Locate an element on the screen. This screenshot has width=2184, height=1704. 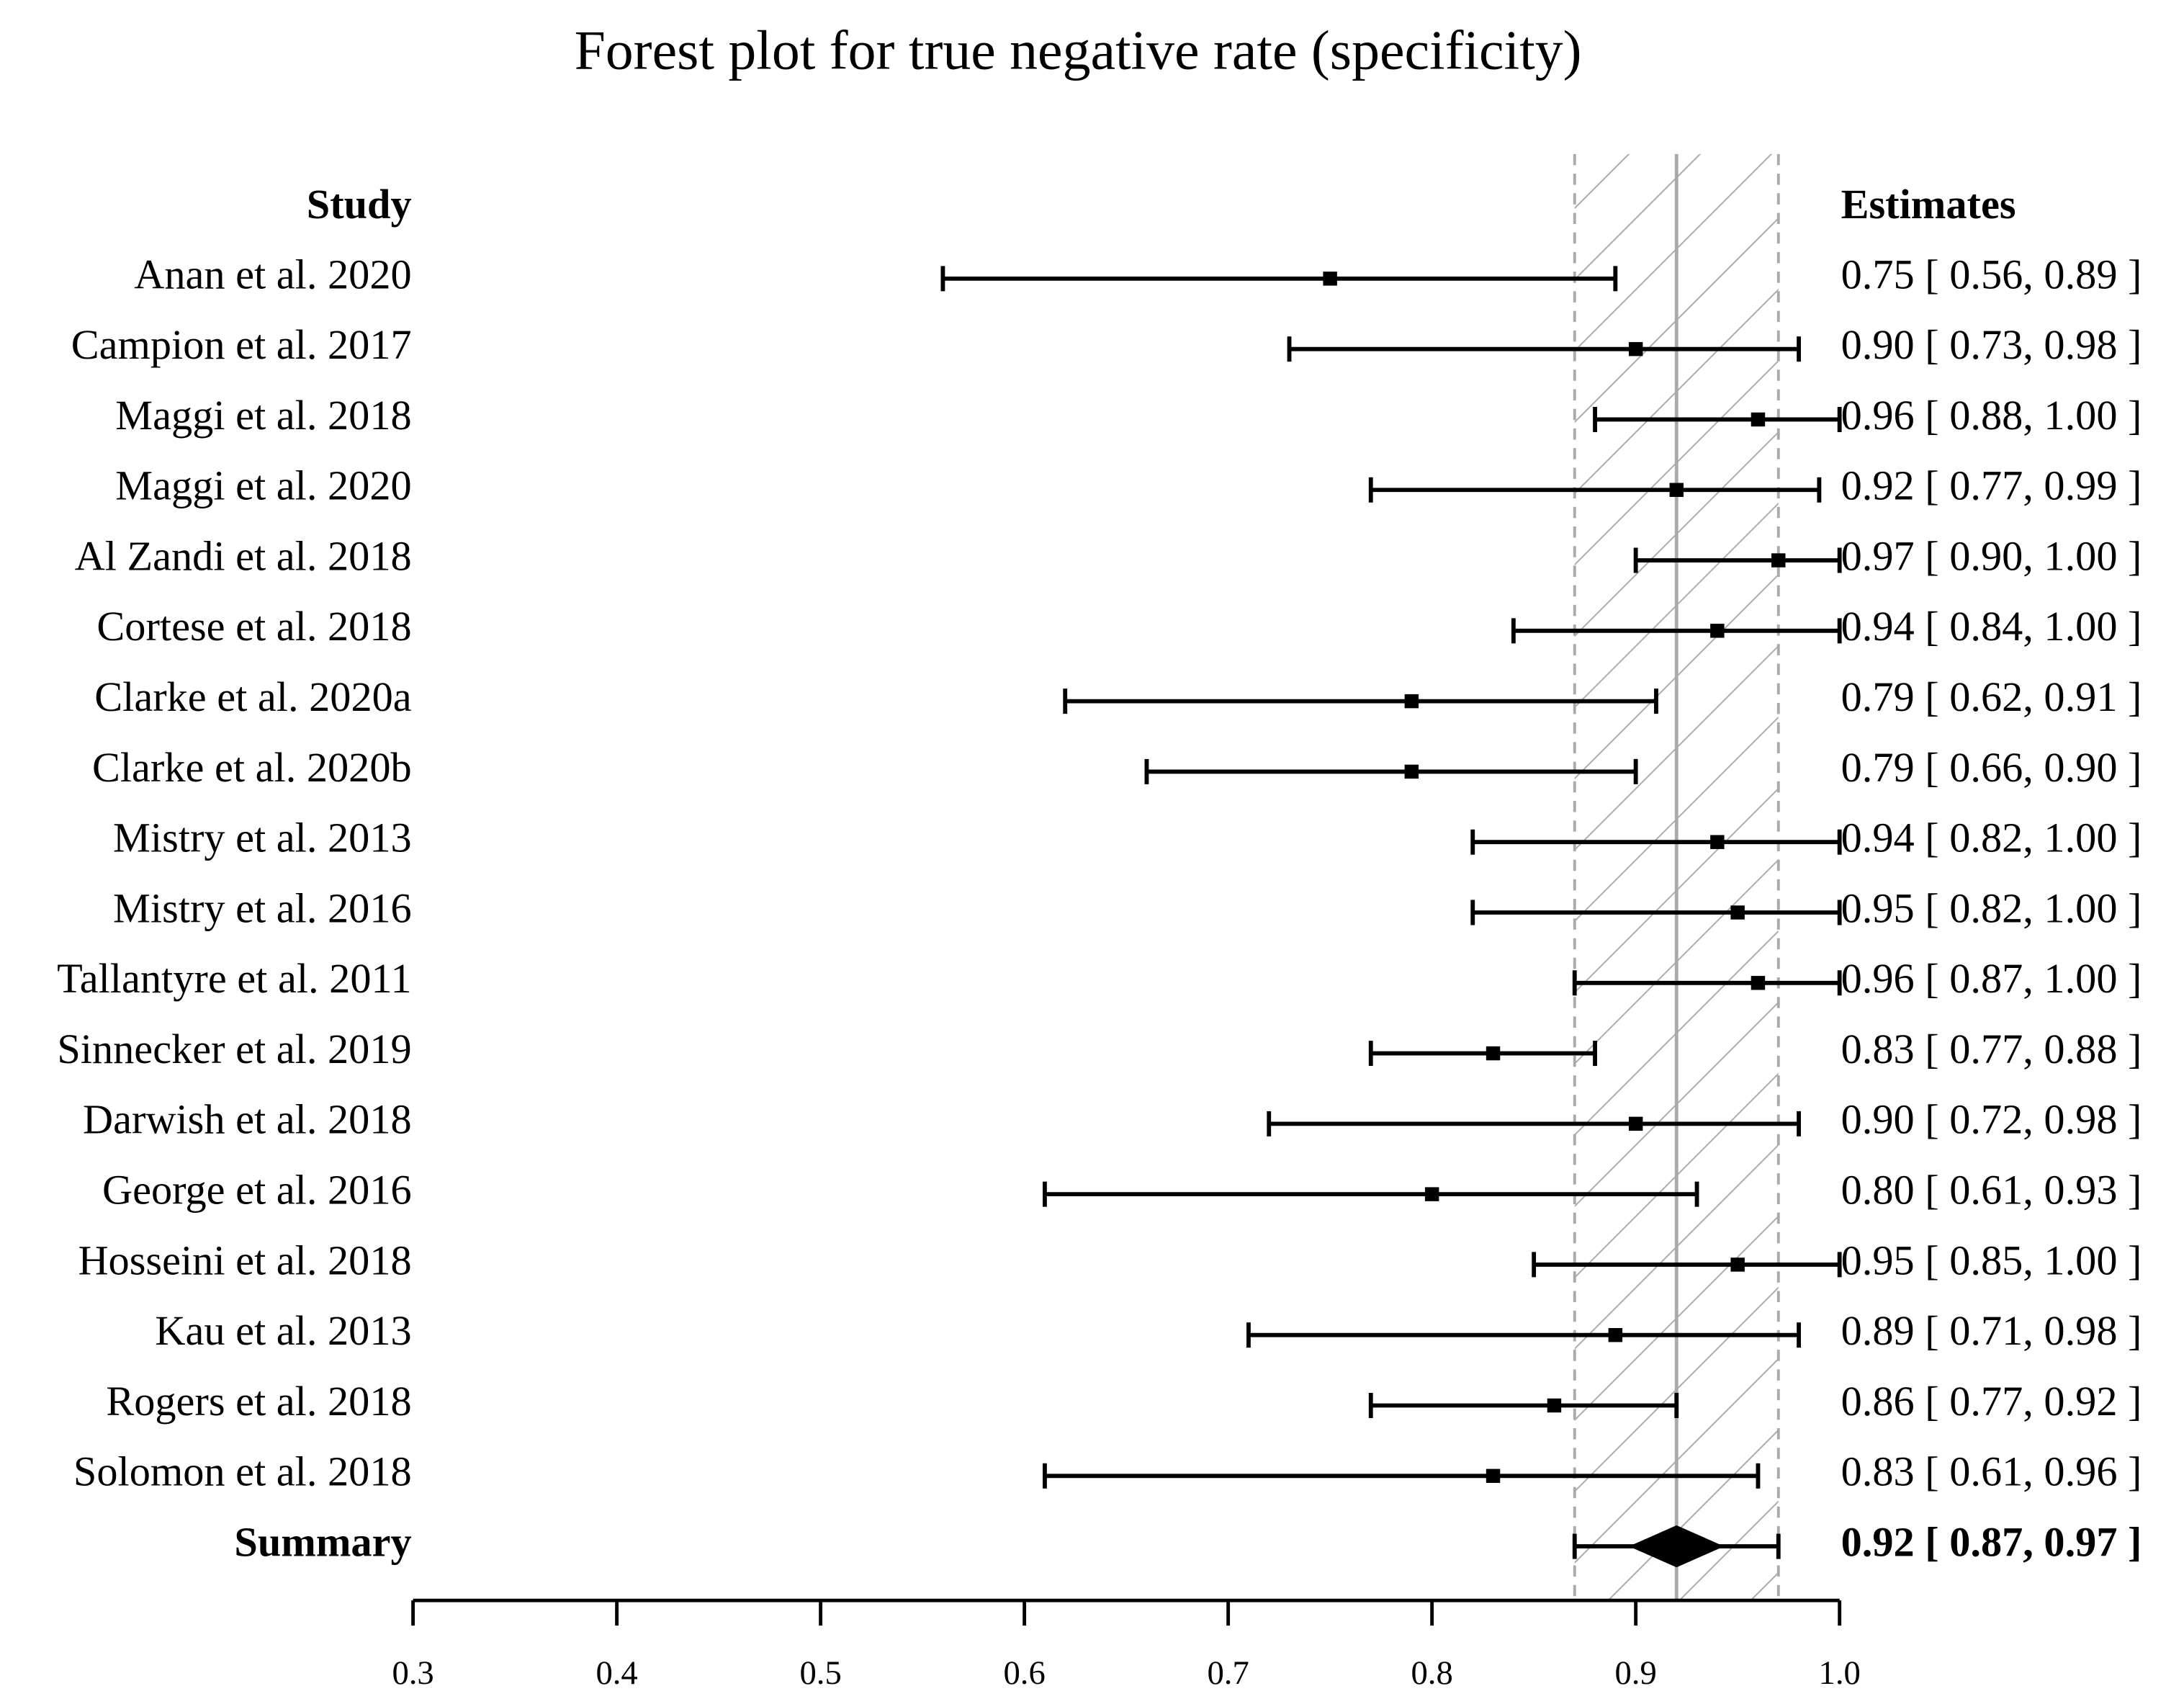
x-axis: 0.3 0.4 0.5 0.6 0.7 0.8 0.9 1.0 is located at coordinates (1126, 1645).